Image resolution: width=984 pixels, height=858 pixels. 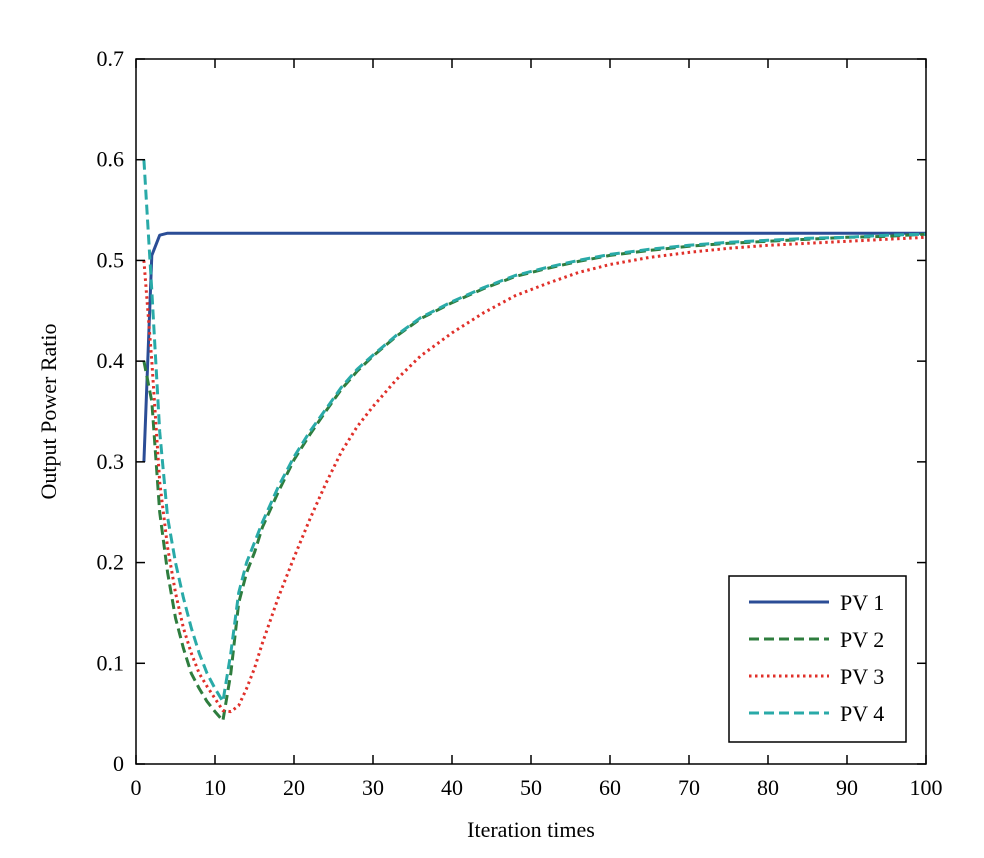 I want to click on y-tick-label: 0.6, so click(x=111, y=159).